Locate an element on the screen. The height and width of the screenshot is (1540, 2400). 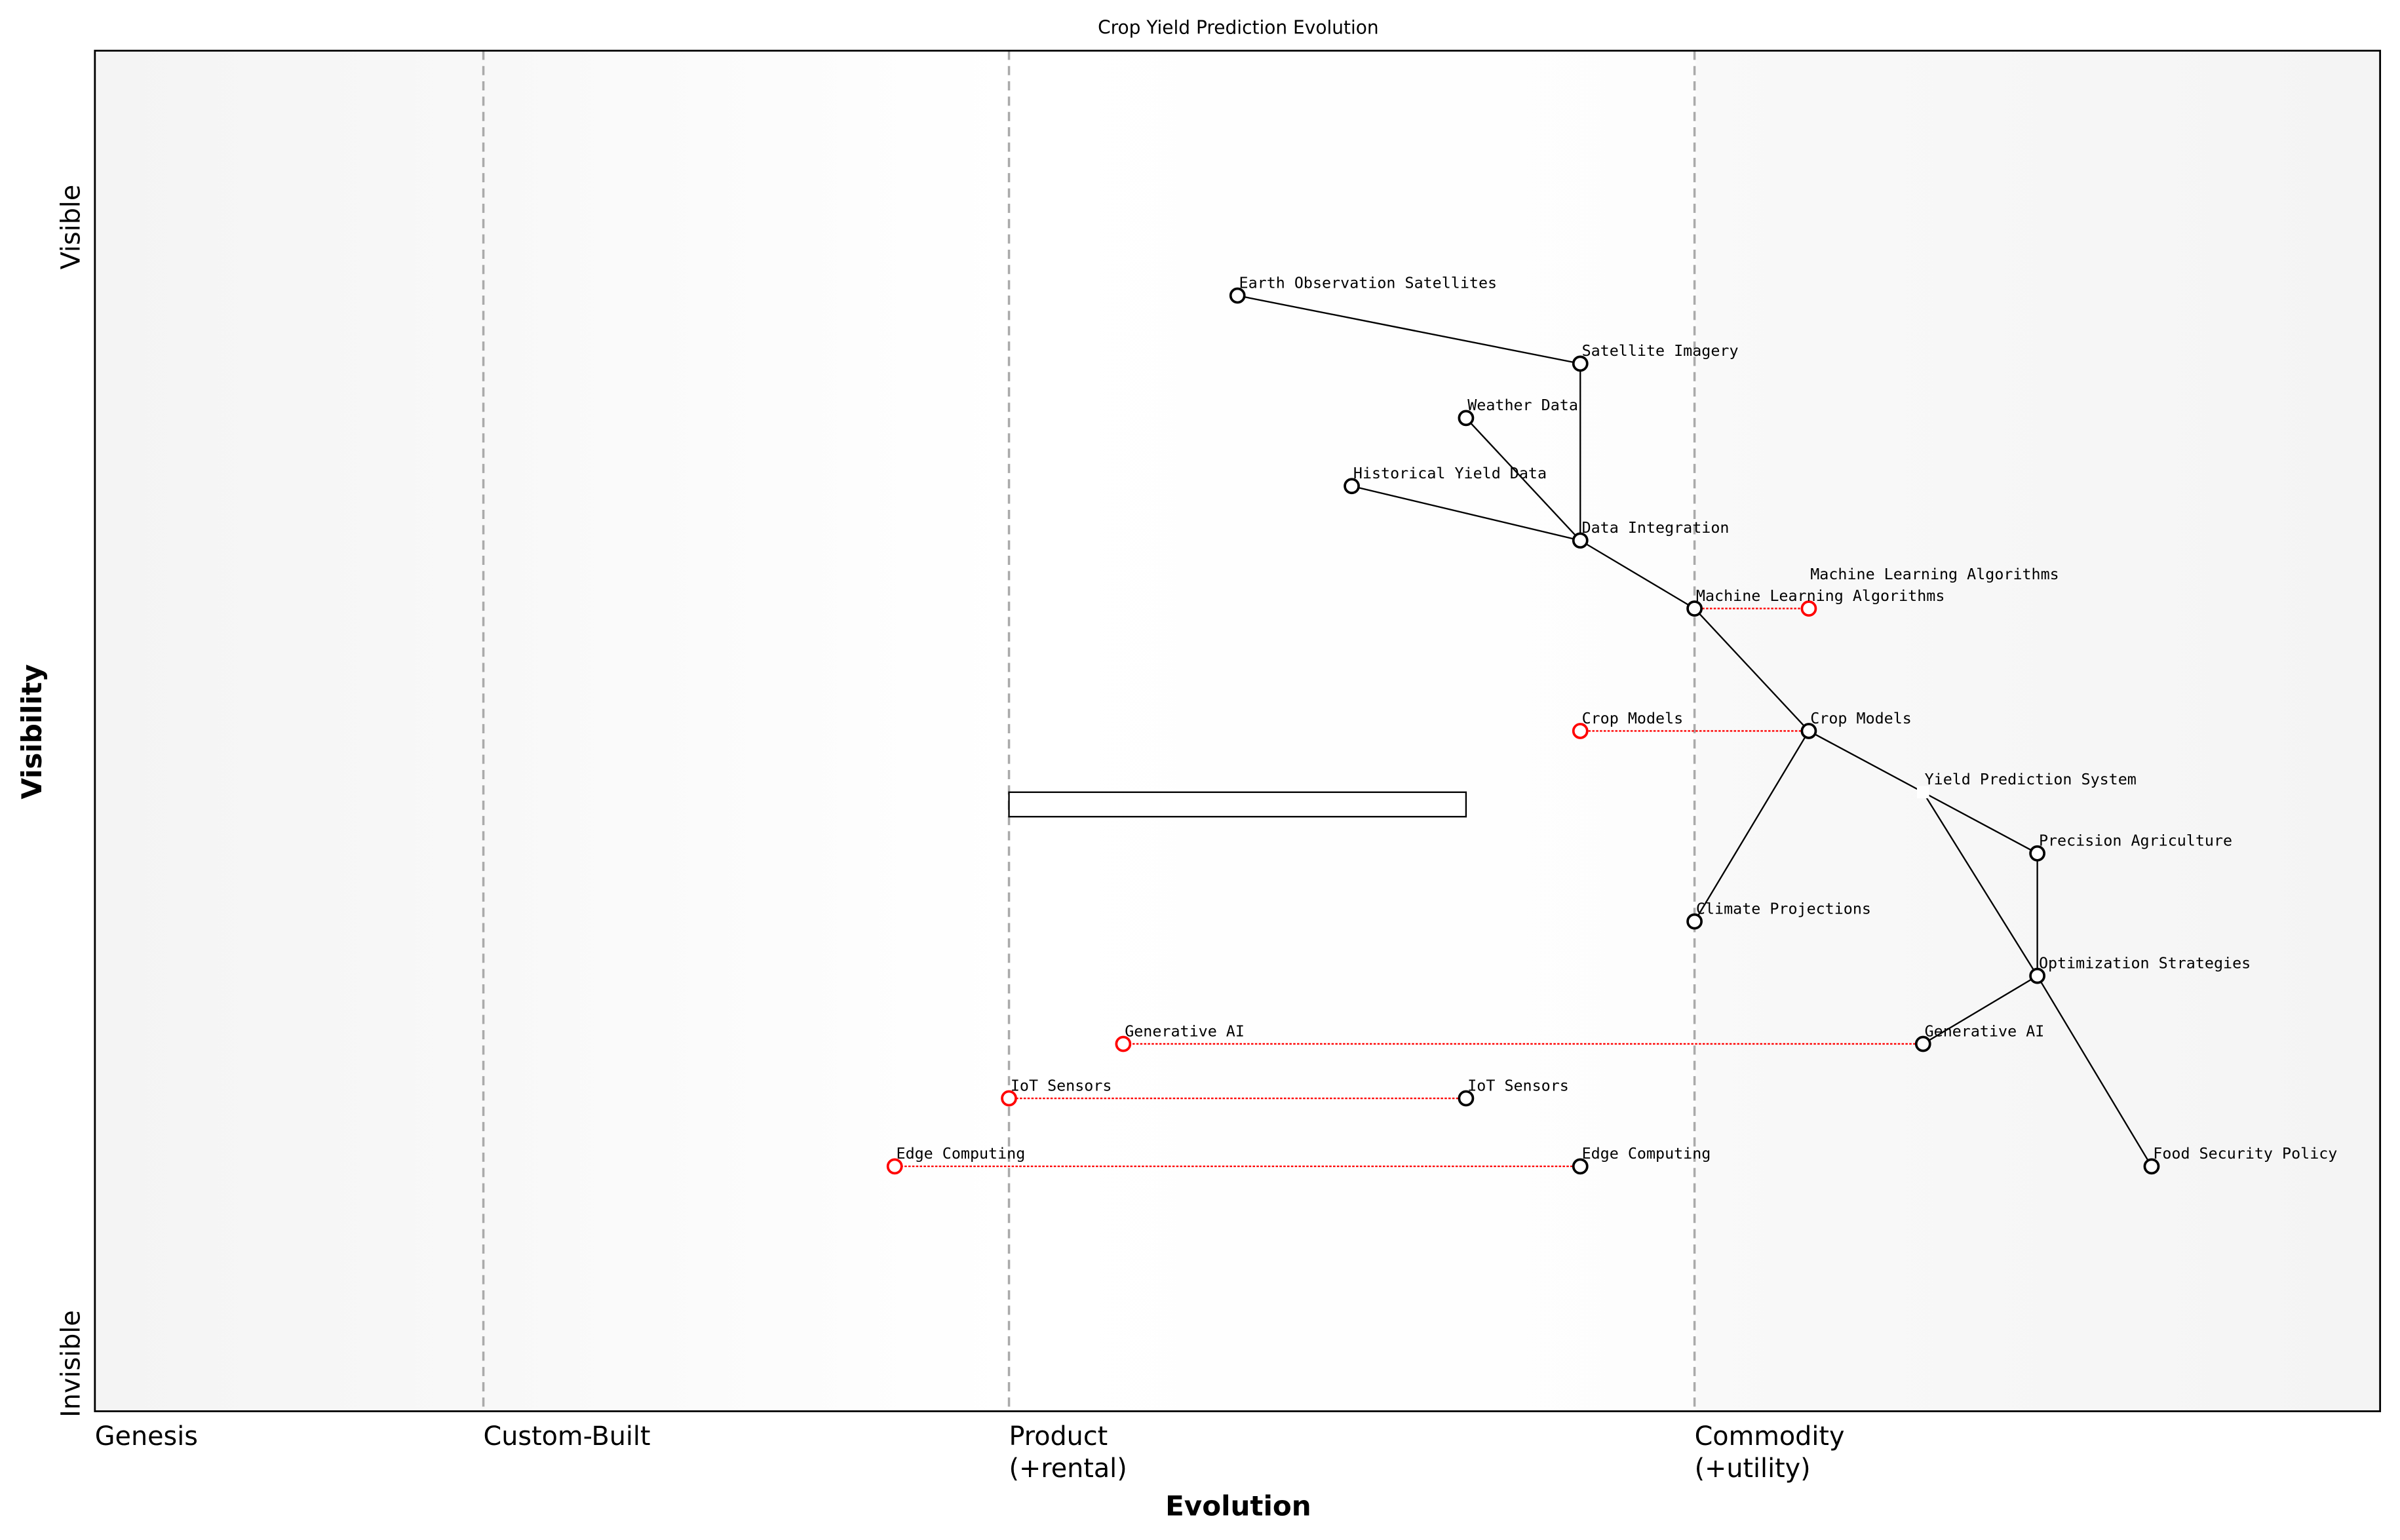
component-label: Generative AI is located at coordinates (1985, 1031).